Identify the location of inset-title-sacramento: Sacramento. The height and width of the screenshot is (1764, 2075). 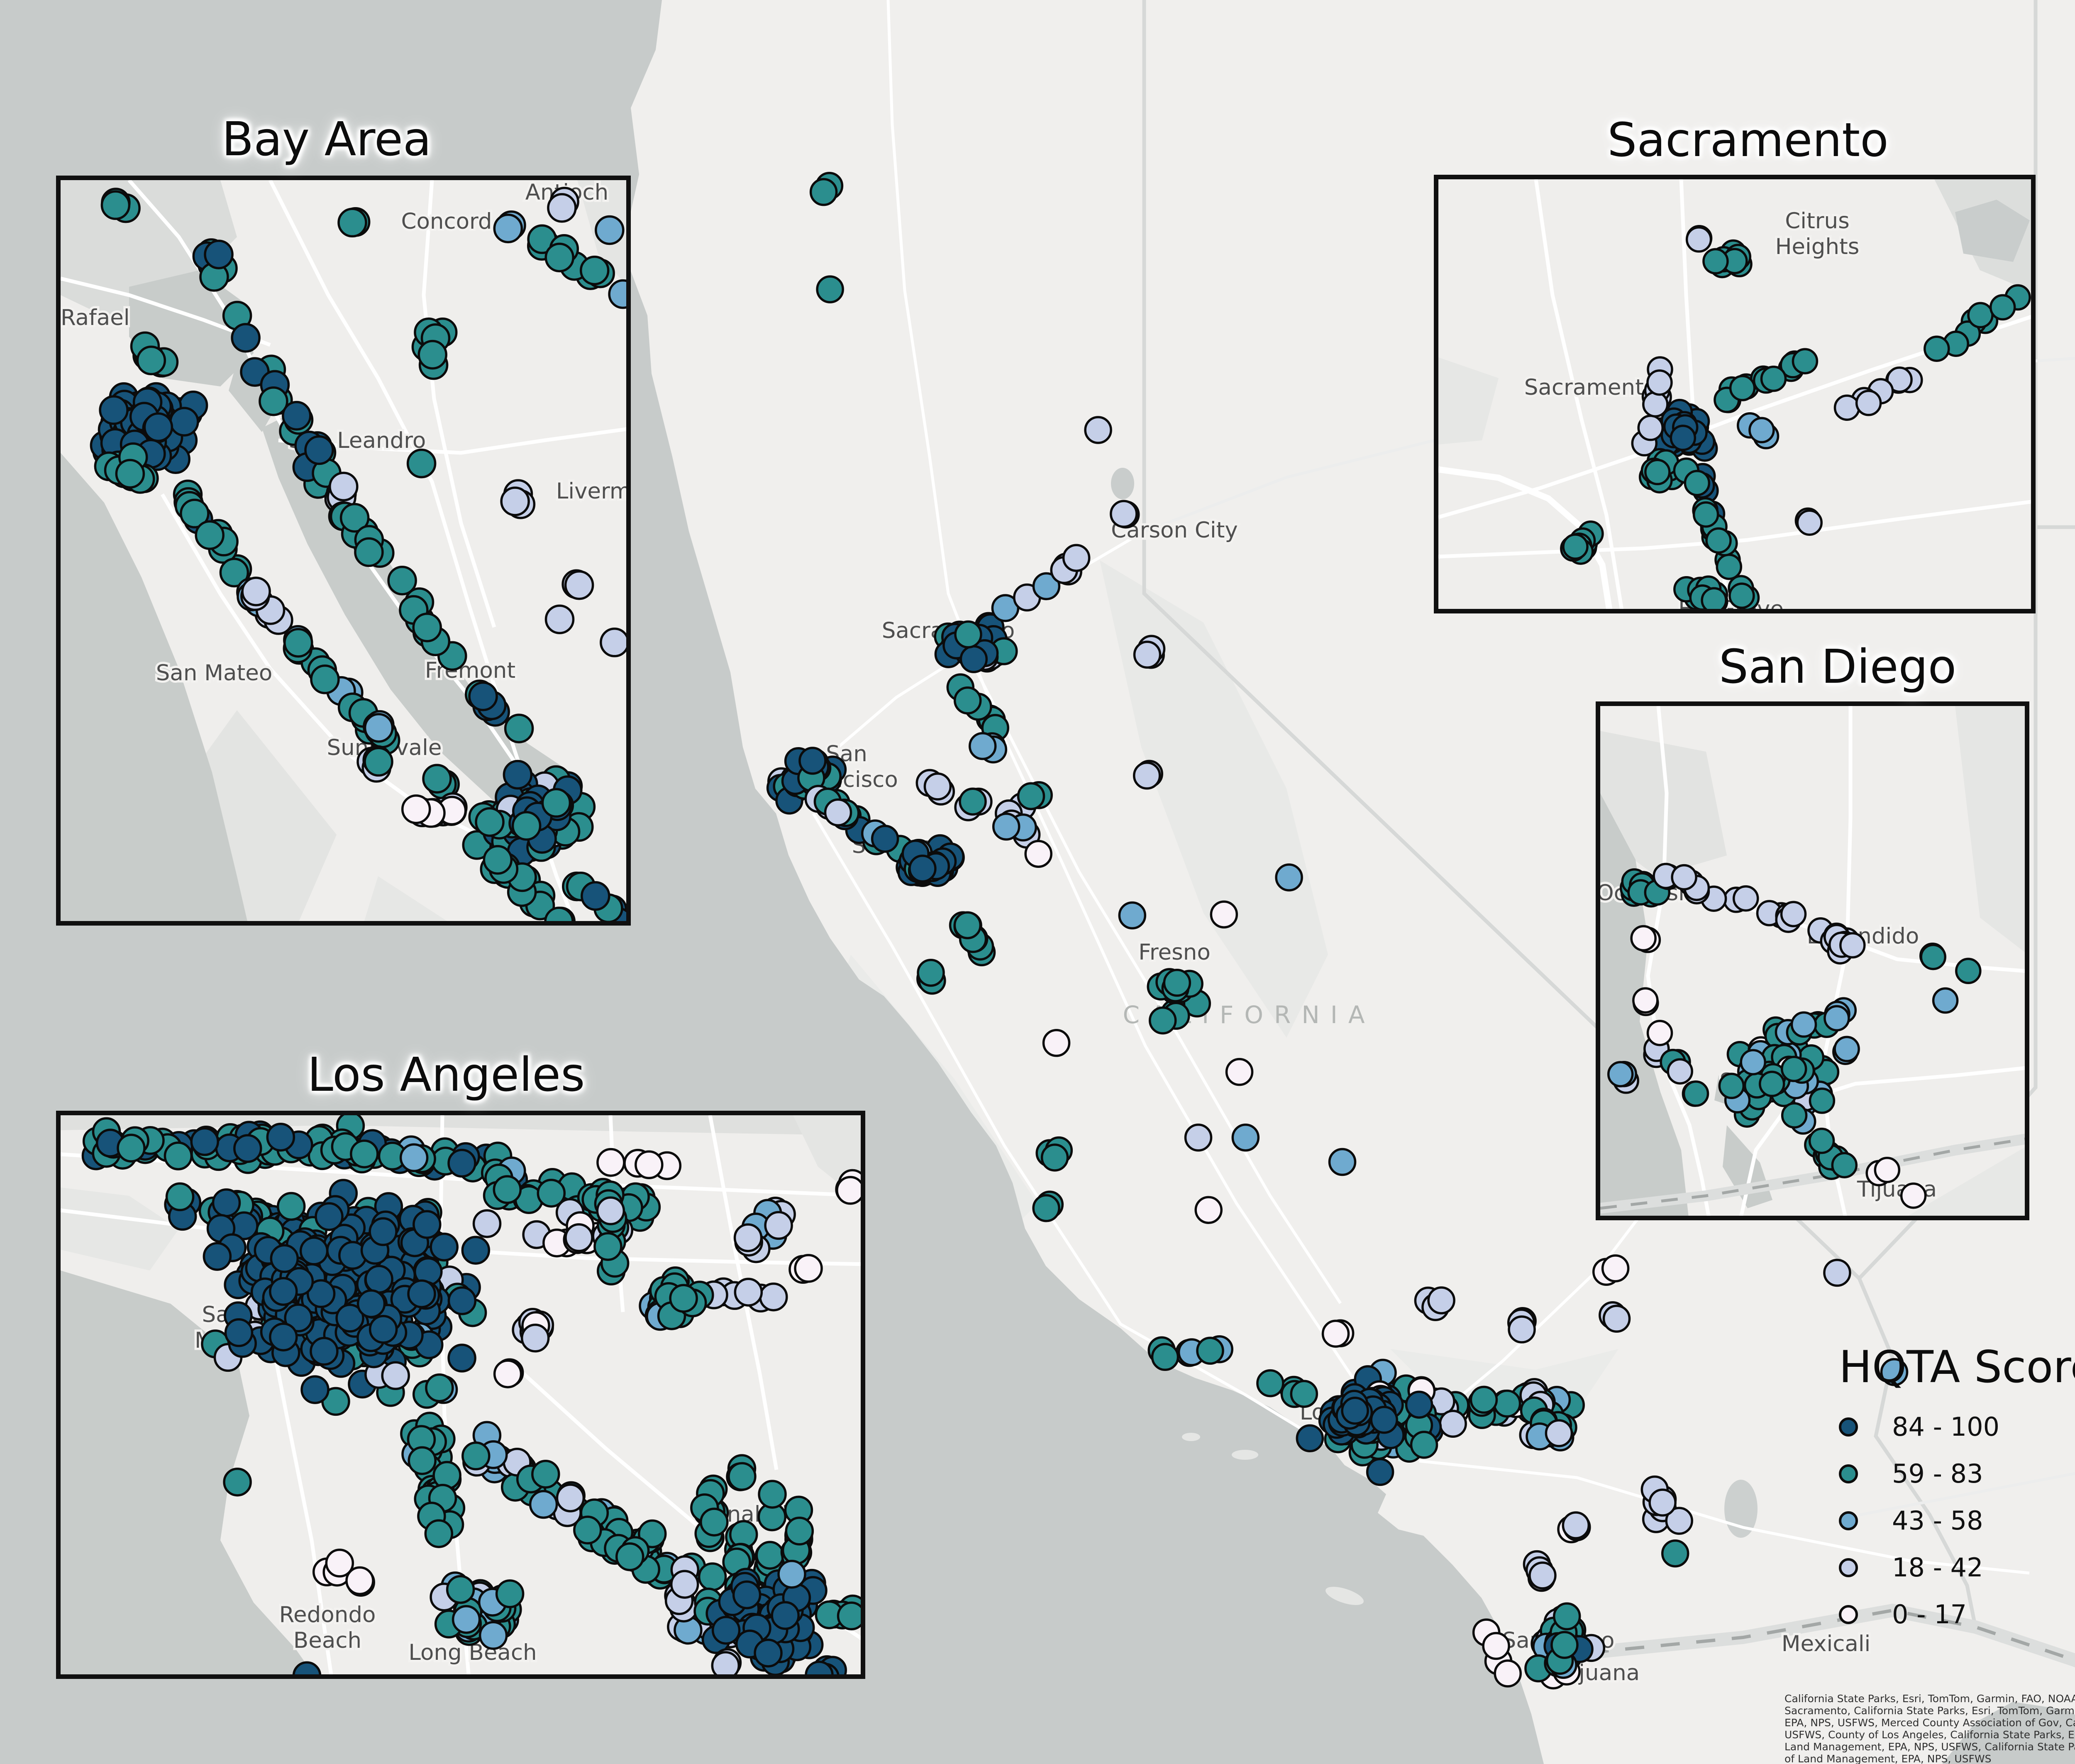
(1748, 140).